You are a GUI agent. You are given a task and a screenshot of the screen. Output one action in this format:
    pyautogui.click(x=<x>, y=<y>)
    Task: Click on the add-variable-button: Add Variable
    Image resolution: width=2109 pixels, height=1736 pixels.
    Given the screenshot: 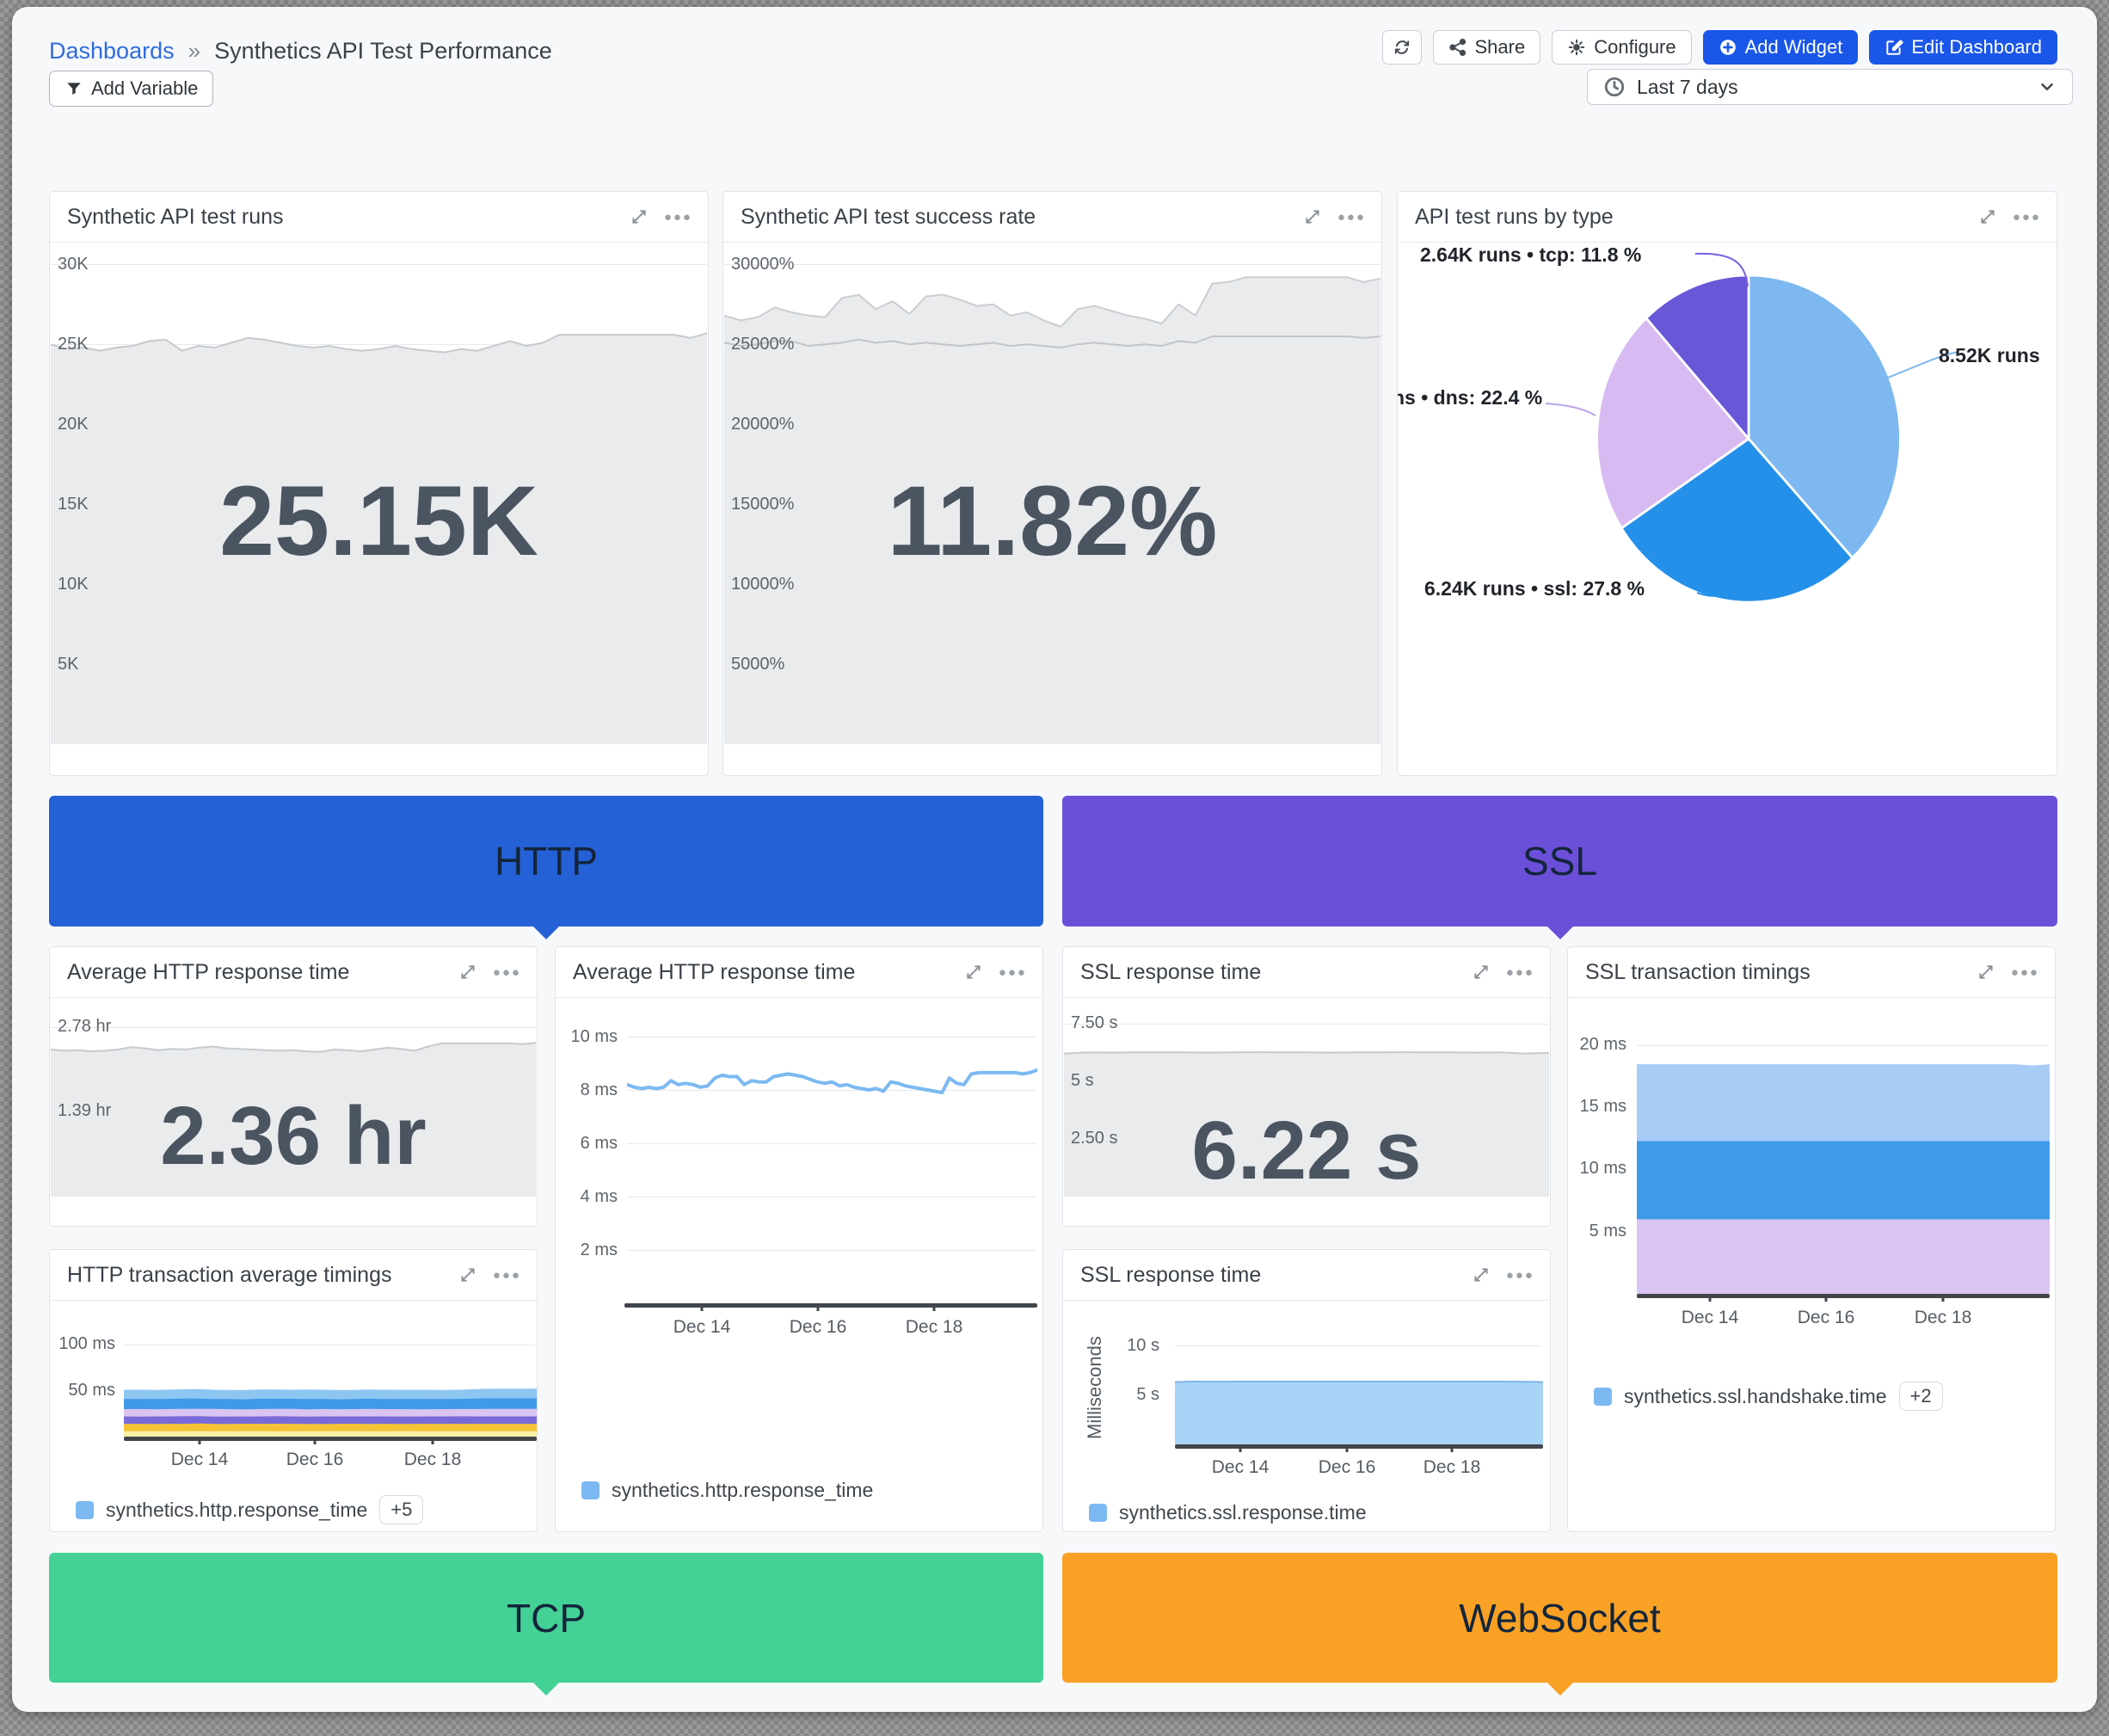 What is the action you would take?
    pyautogui.click(x=131, y=89)
    